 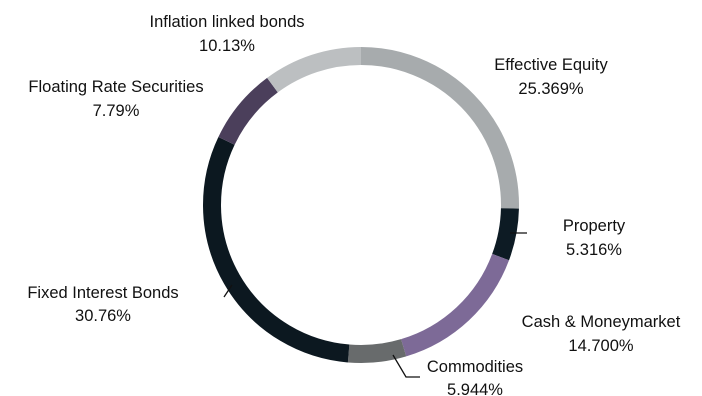 What do you see at coordinates (601, 322) in the screenshot?
I see `slice-label: Cash & Moneymarket` at bounding box center [601, 322].